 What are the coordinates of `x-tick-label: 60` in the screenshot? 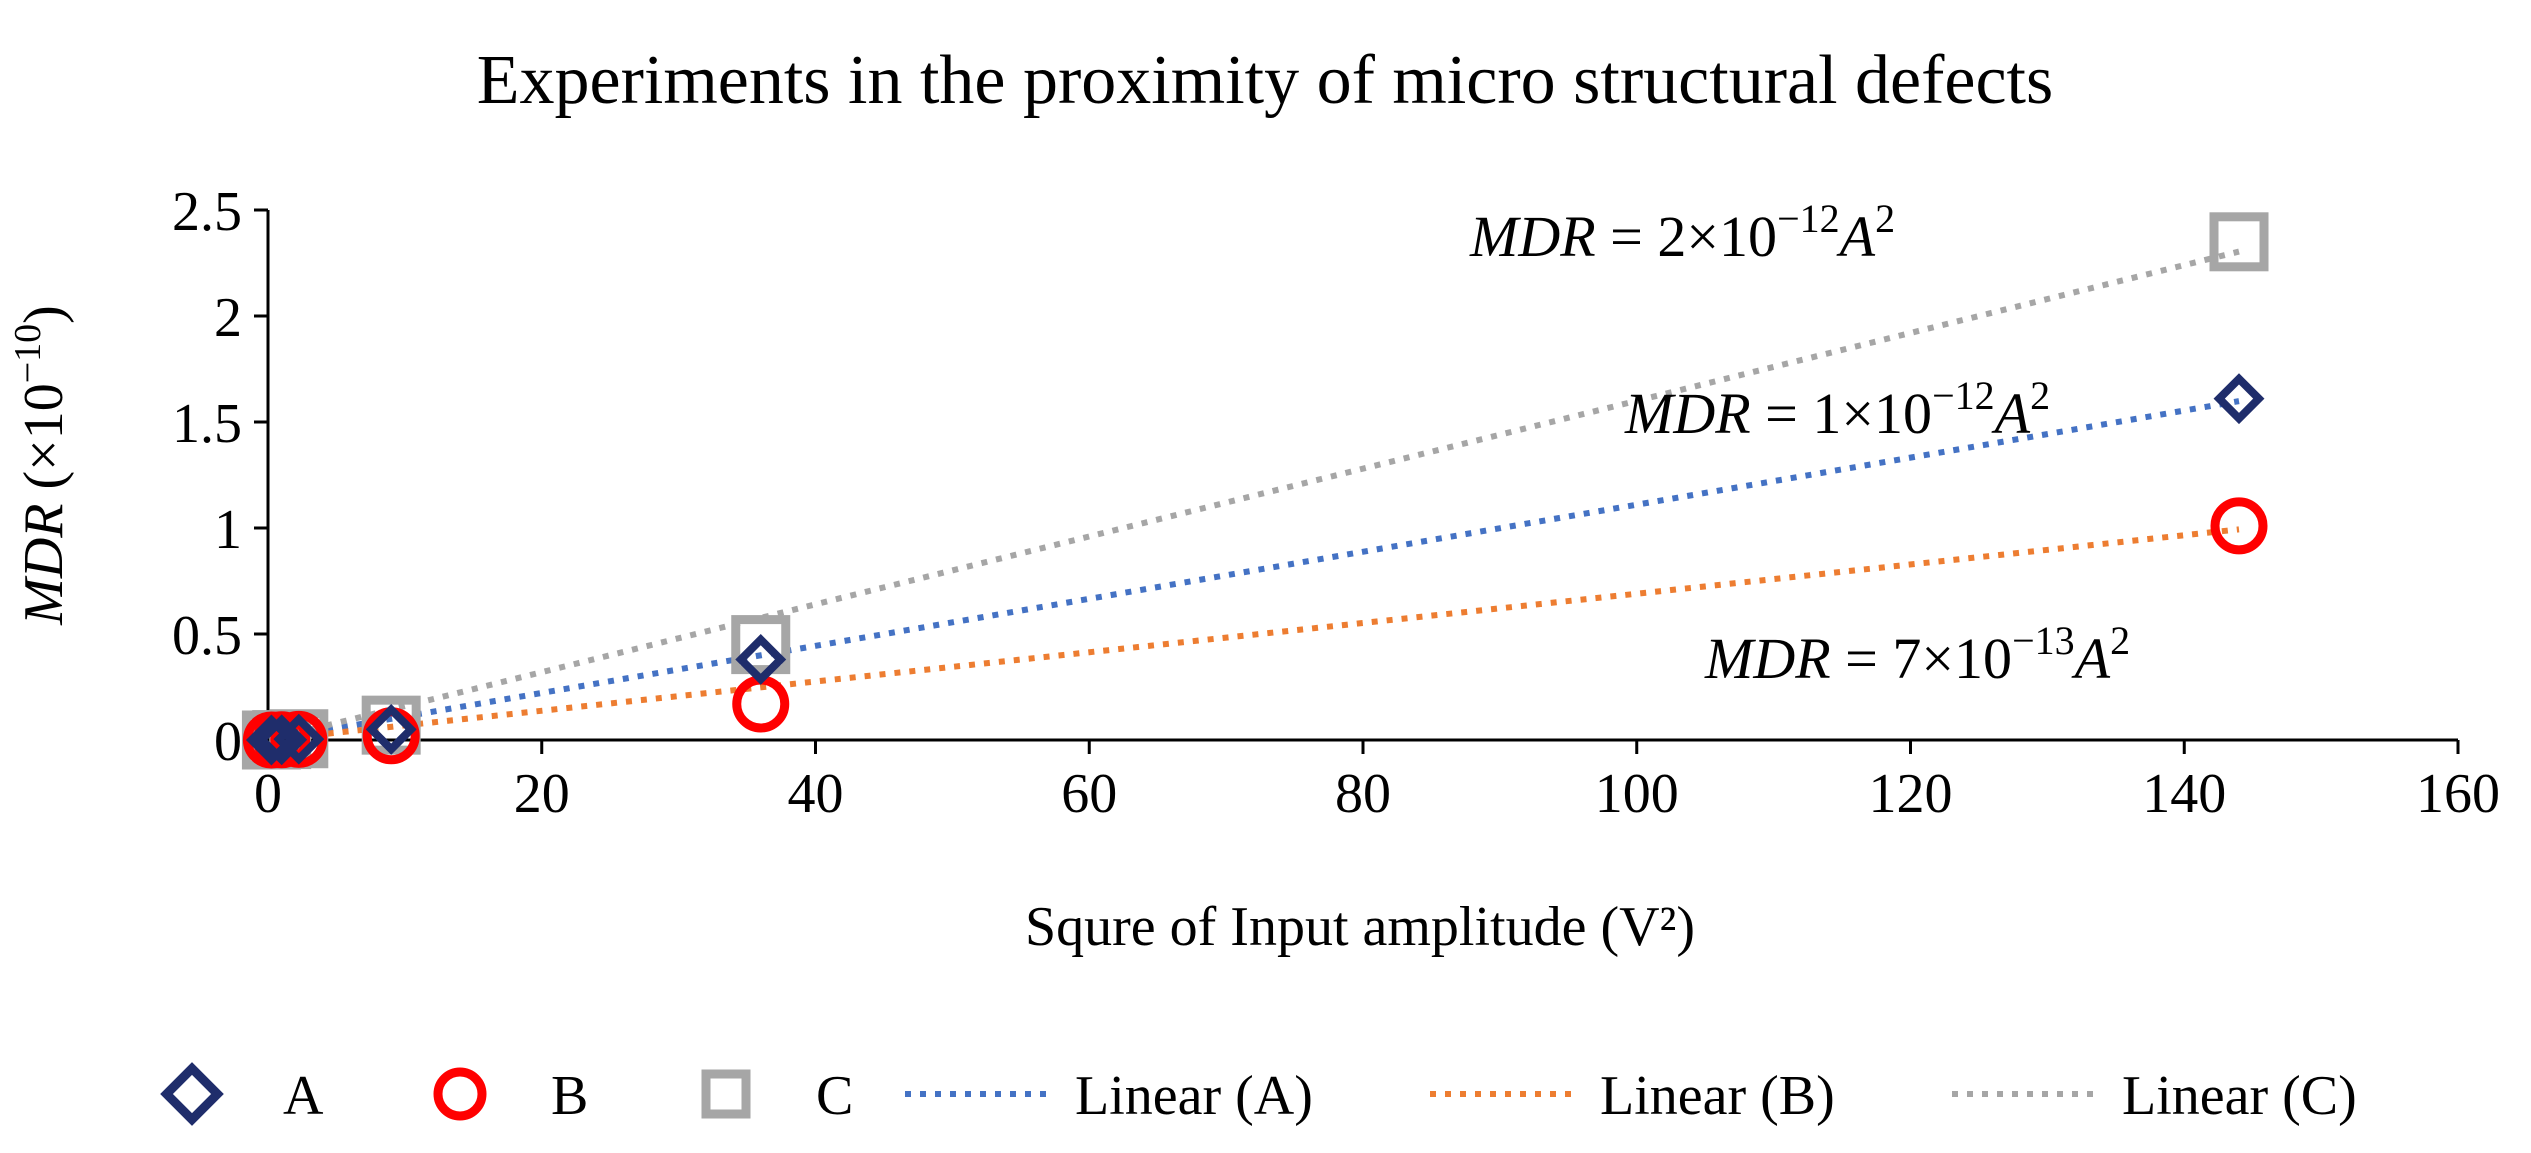 It's located at (1089, 794).